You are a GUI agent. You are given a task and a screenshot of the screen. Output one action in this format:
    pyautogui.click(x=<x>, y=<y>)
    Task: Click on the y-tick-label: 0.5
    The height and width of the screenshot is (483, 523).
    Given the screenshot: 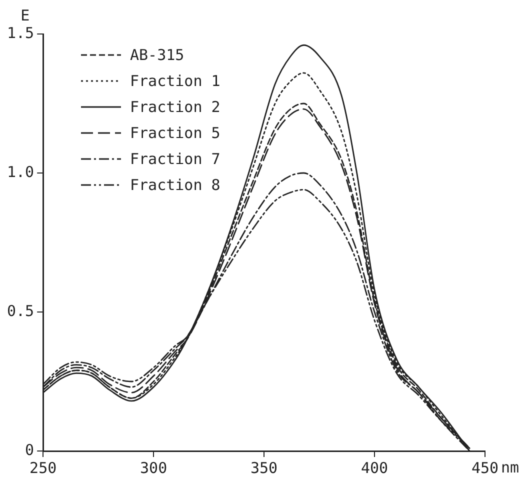 What is the action you would take?
    pyautogui.click(x=20, y=311)
    